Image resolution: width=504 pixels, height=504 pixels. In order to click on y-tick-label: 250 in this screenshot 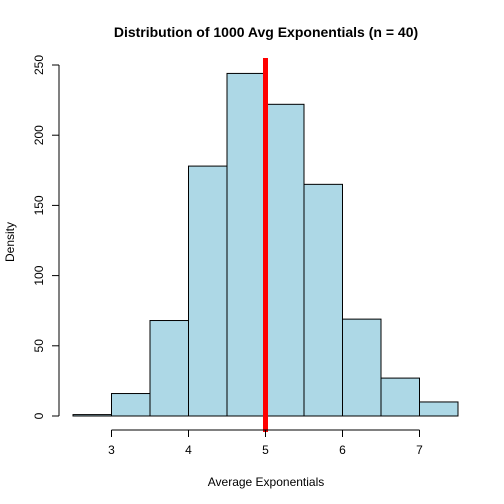, I will do `click(39, 65)`.